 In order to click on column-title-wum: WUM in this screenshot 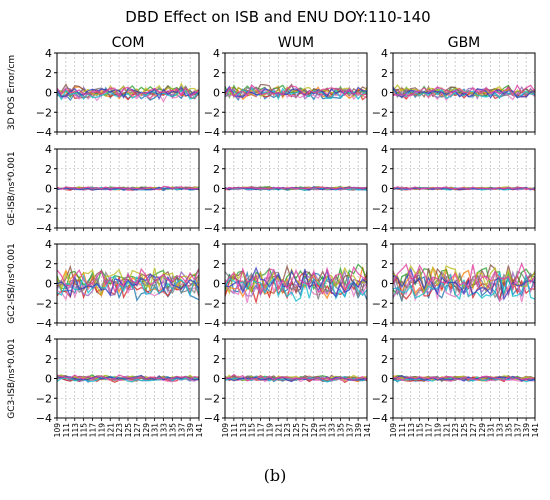, I will do `click(296, 43)`.